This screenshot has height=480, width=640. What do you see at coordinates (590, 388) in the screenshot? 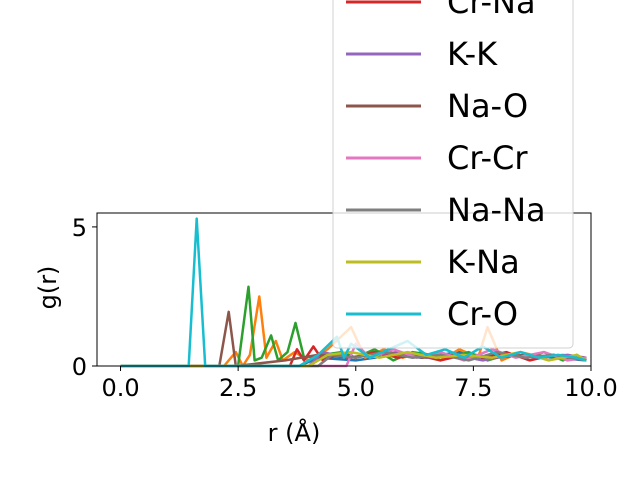
I see `x-tick-label: 10.0` at bounding box center [590, 388].